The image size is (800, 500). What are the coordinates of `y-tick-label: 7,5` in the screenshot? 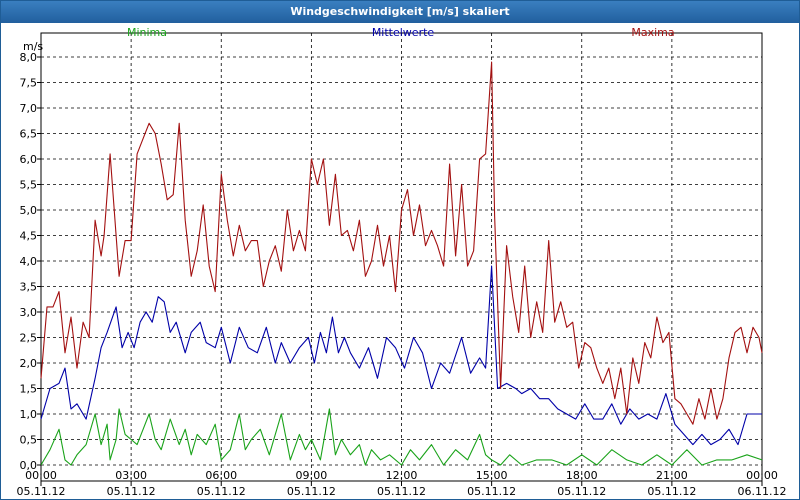 It's located at (29, 83).